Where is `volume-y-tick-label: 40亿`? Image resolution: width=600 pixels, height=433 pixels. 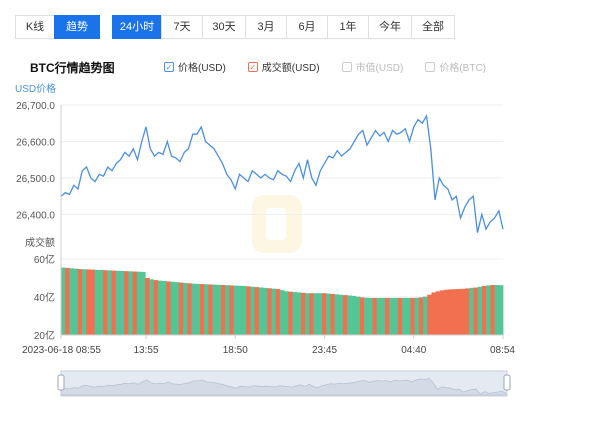 volume-y-tick-label: 40亿 is located at coordinates (44, 297).